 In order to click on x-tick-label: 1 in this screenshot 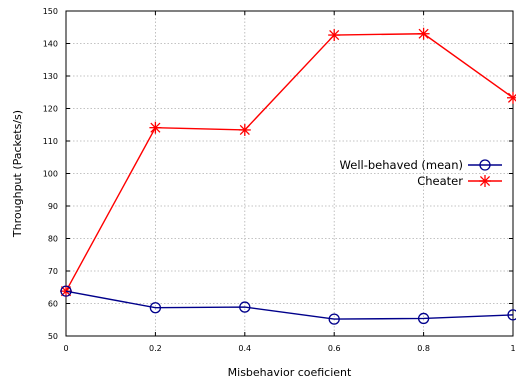, I will do `click(512, 348)`.